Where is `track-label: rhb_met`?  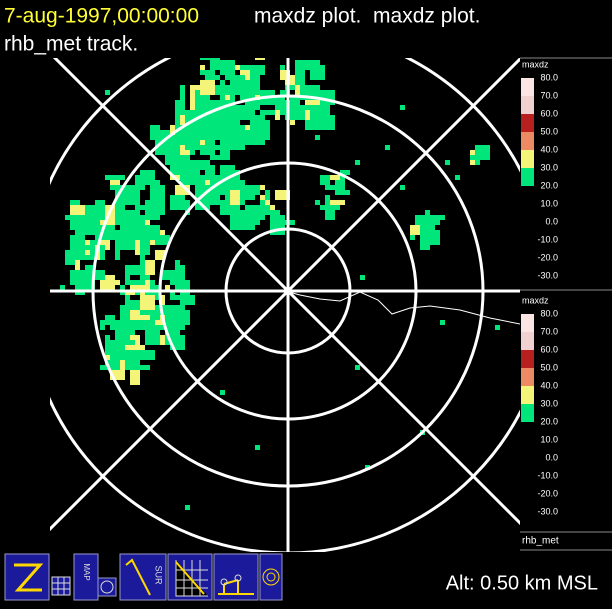
track-label: rhb_met is located at coordinates (540, 541).